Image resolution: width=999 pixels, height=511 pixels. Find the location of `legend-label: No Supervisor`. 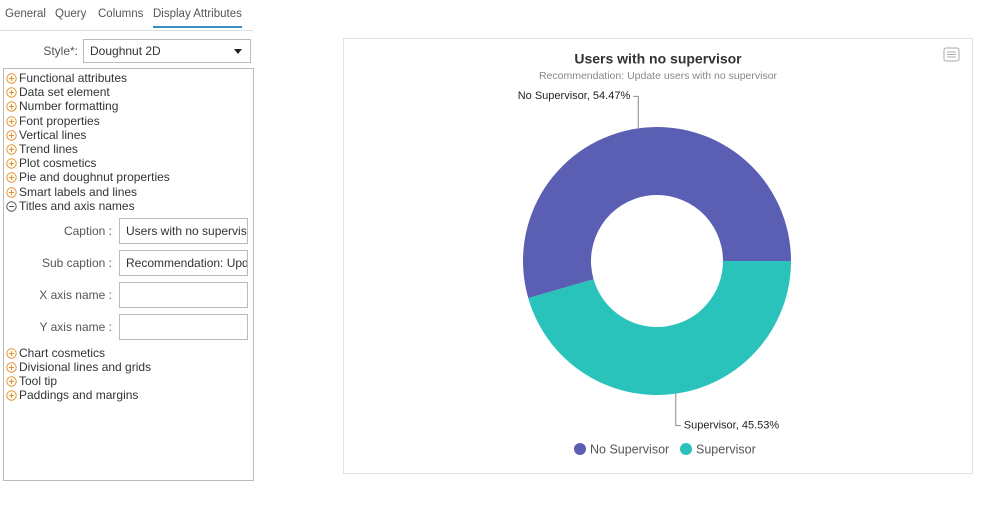

legend-label: No Supervisor is located at coordinates (629, 449).